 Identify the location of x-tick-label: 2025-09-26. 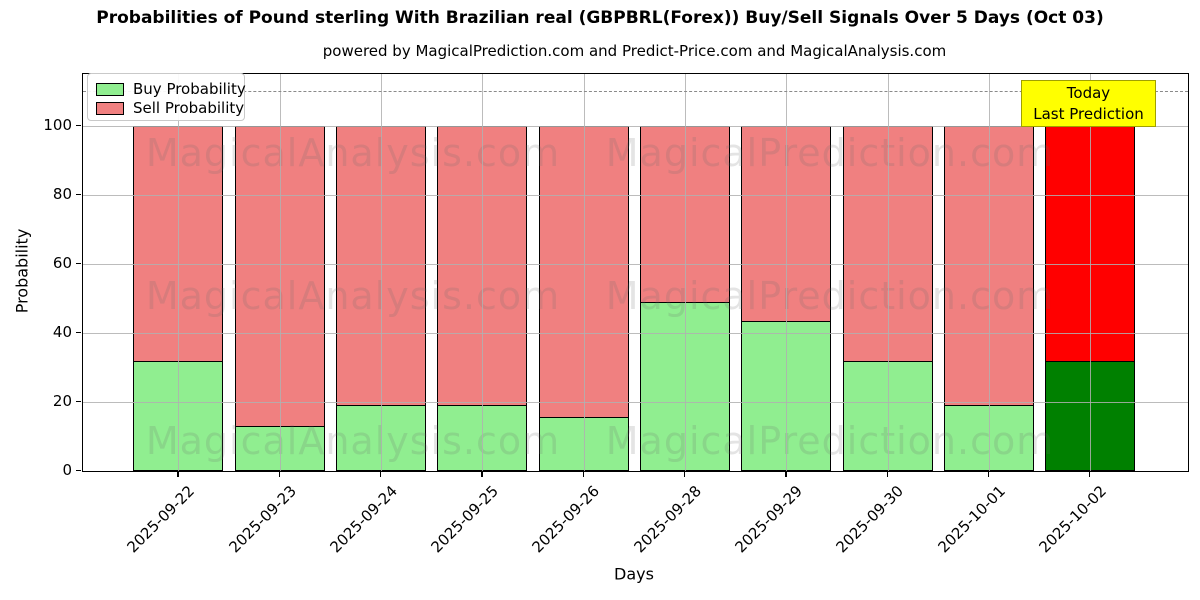
(566, 519).